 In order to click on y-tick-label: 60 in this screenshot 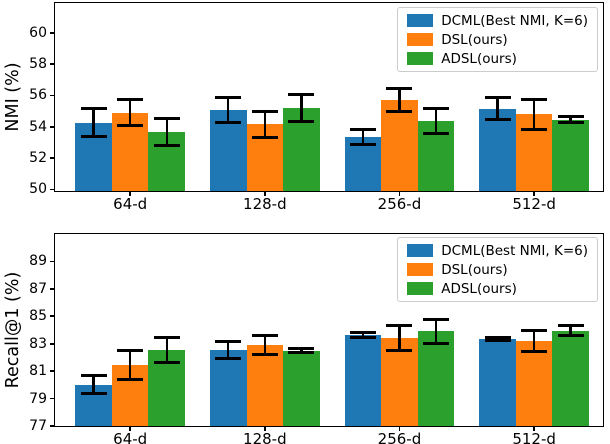, I will do `click(38, 32)`.